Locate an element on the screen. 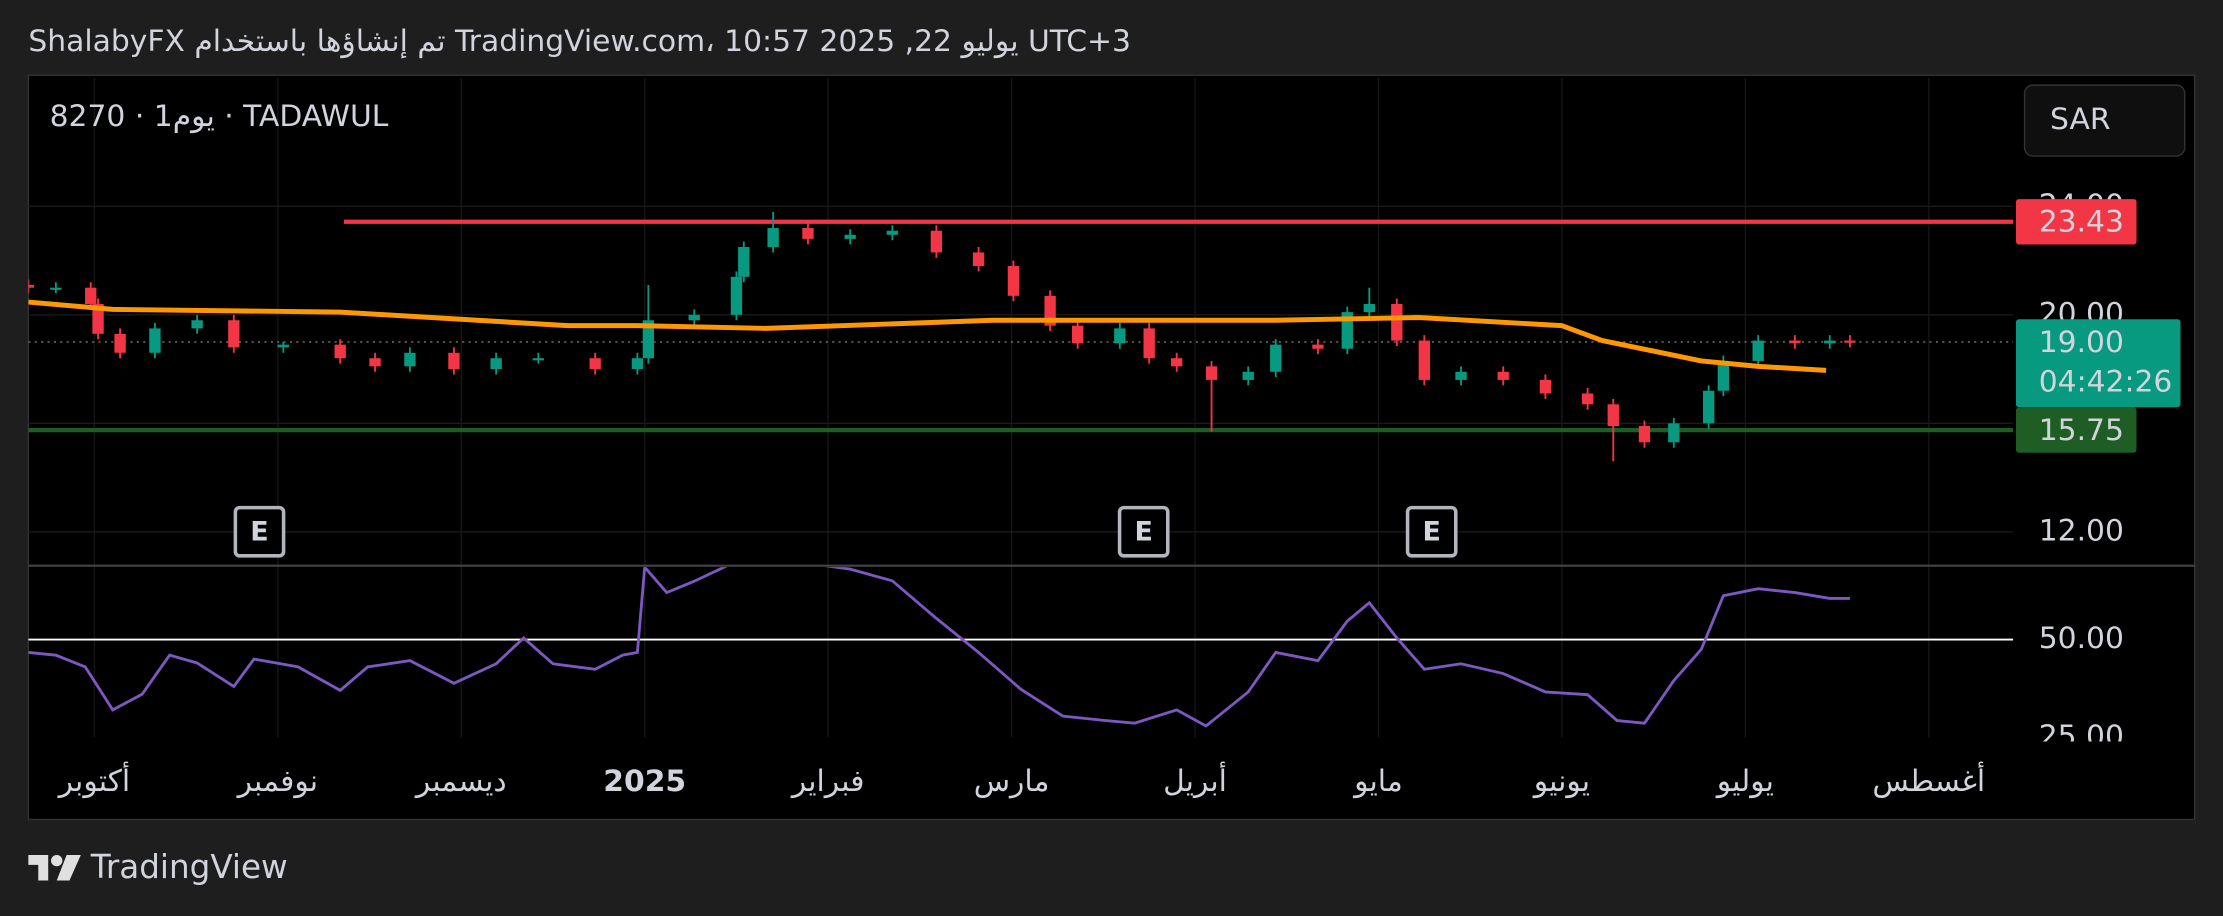  currency: SAR is located at coordinates (2080, 119).